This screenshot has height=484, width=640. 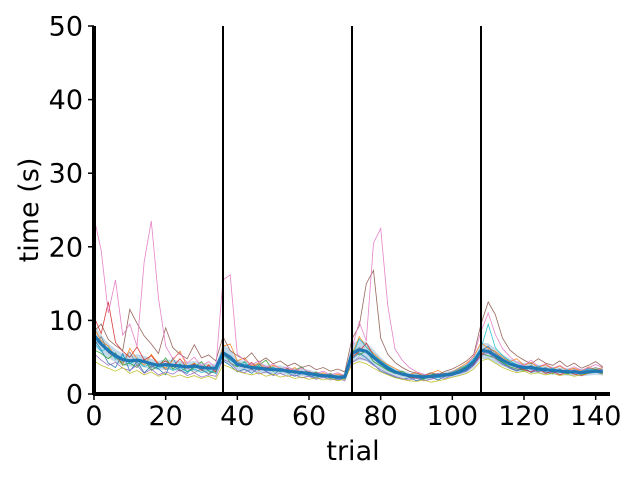 What do you see at coordinates (380, 416) in the screenshot?
I see `x-tick-label: 80` at bounding box center [380, 416].